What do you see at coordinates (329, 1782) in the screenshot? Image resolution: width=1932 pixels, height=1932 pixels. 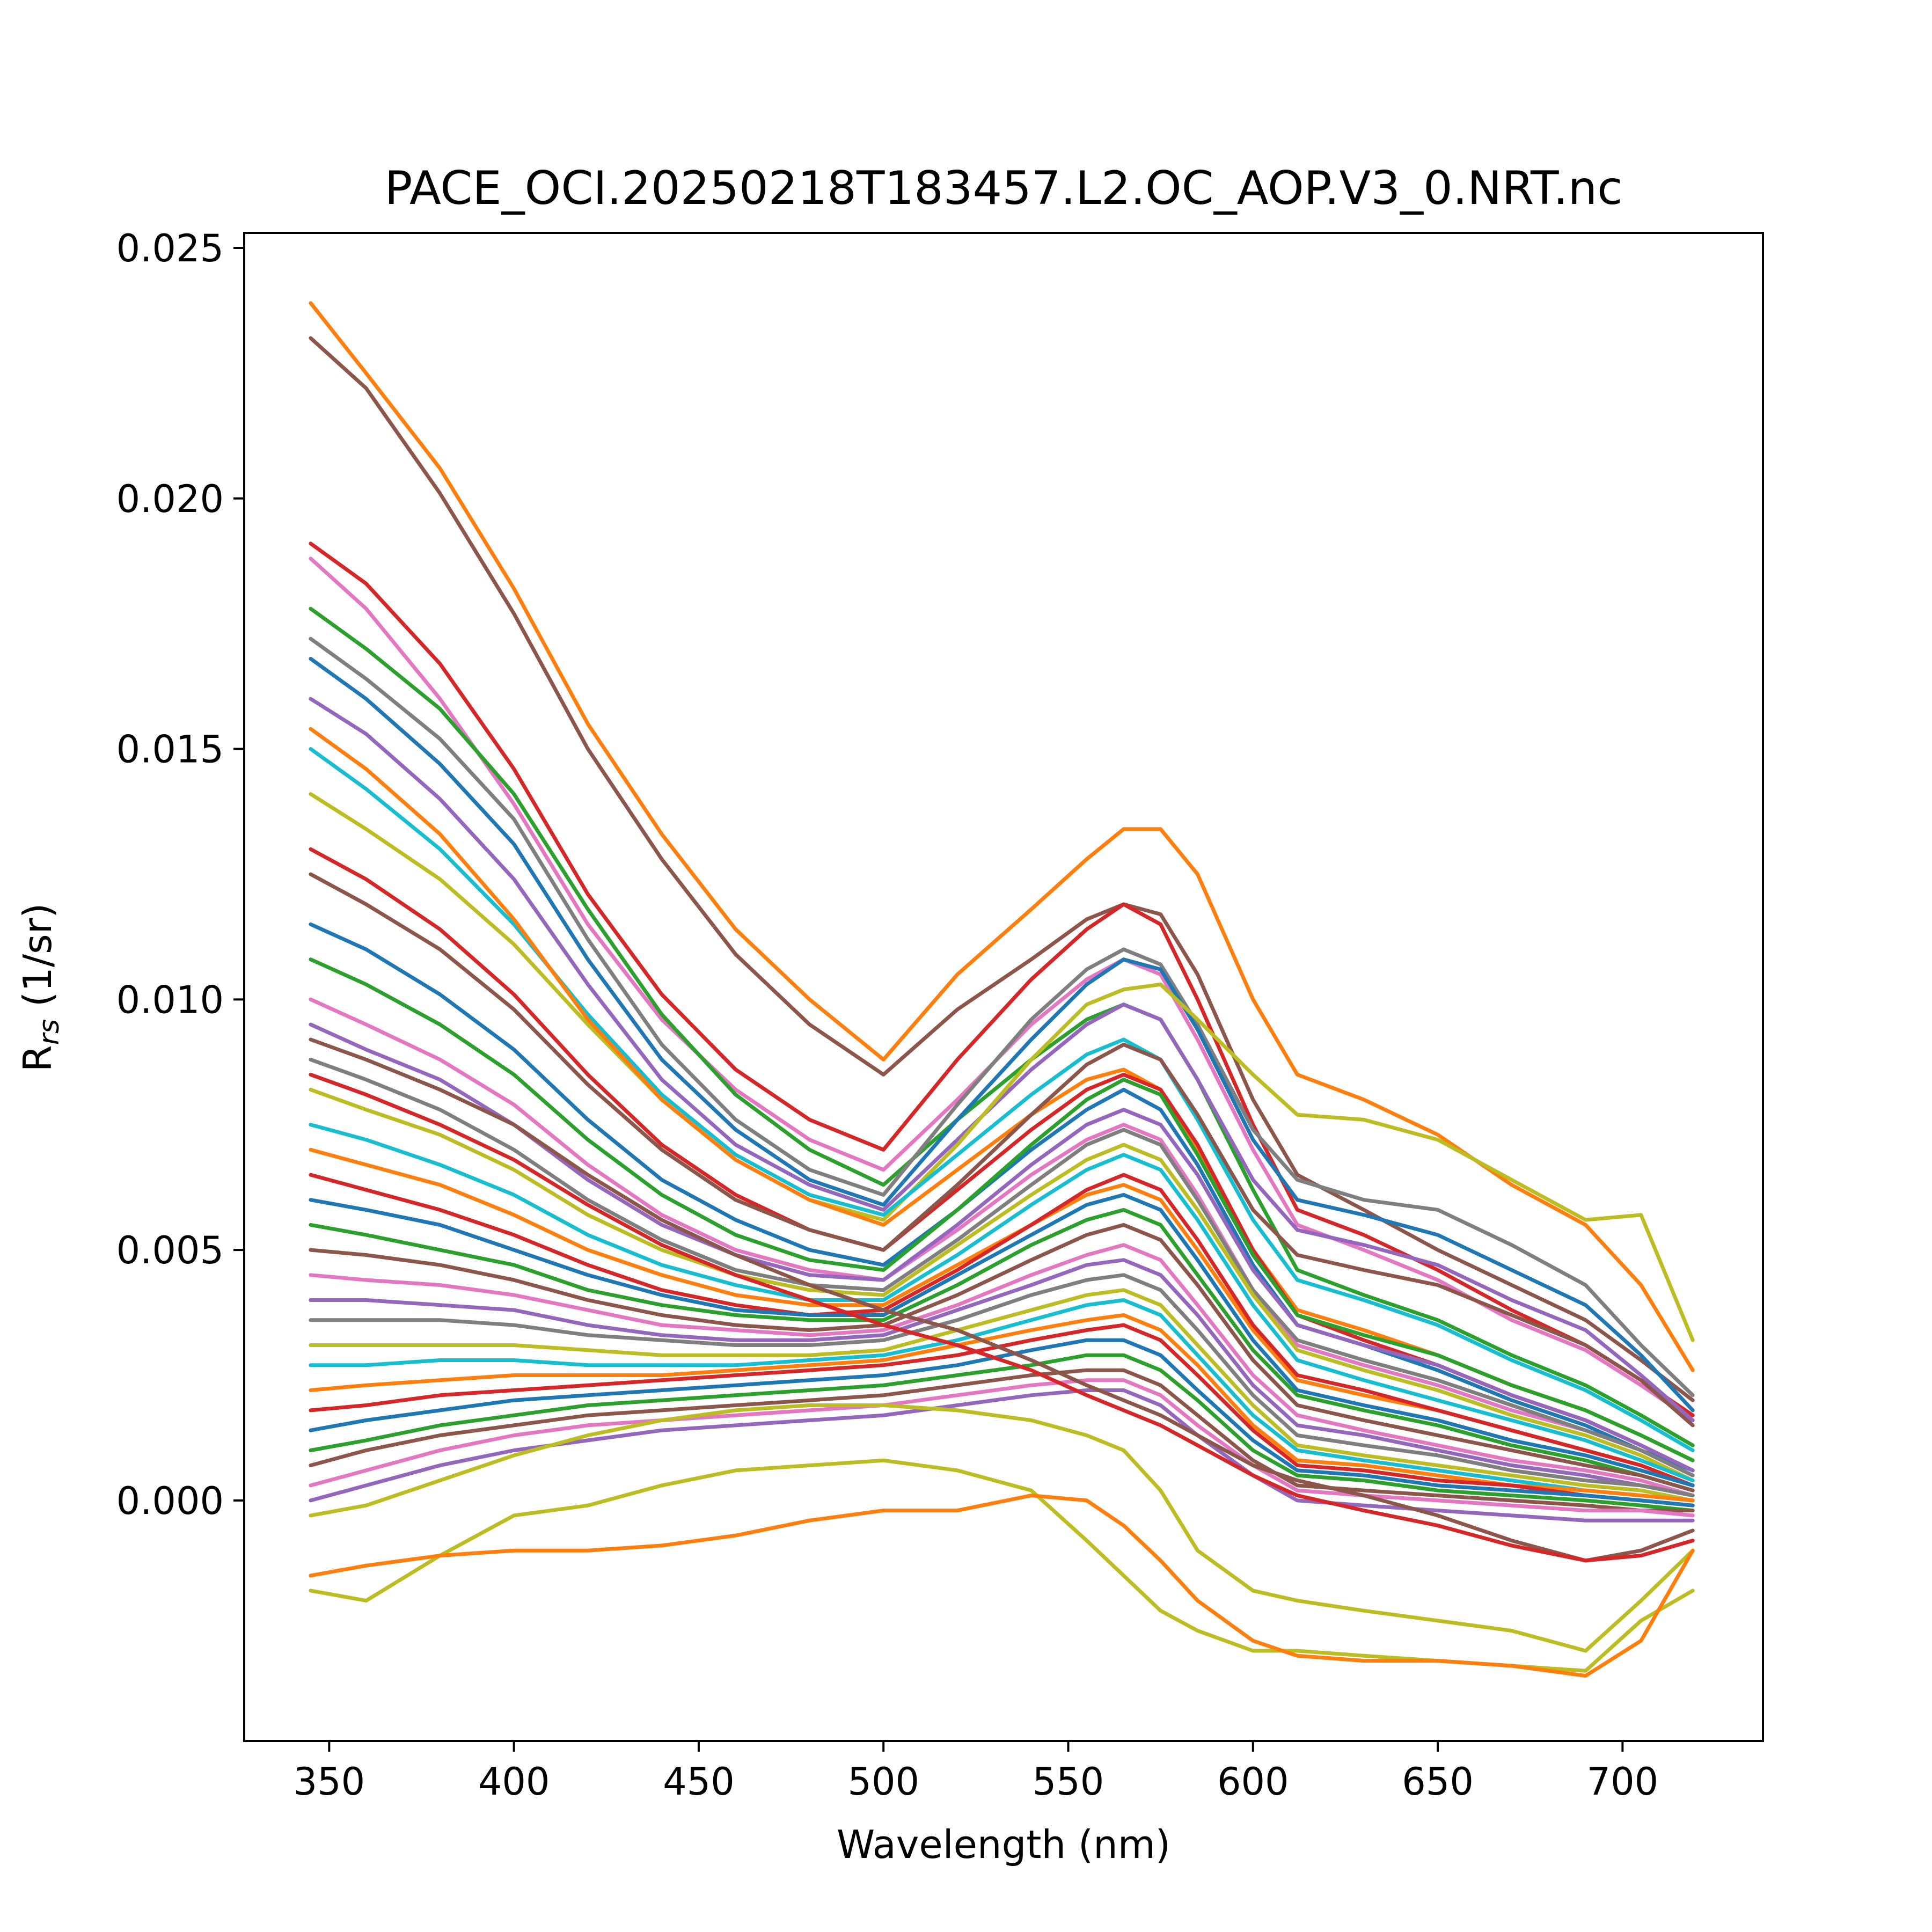 I see `x-tick-label: 350` at bounding box center [329, 1782].